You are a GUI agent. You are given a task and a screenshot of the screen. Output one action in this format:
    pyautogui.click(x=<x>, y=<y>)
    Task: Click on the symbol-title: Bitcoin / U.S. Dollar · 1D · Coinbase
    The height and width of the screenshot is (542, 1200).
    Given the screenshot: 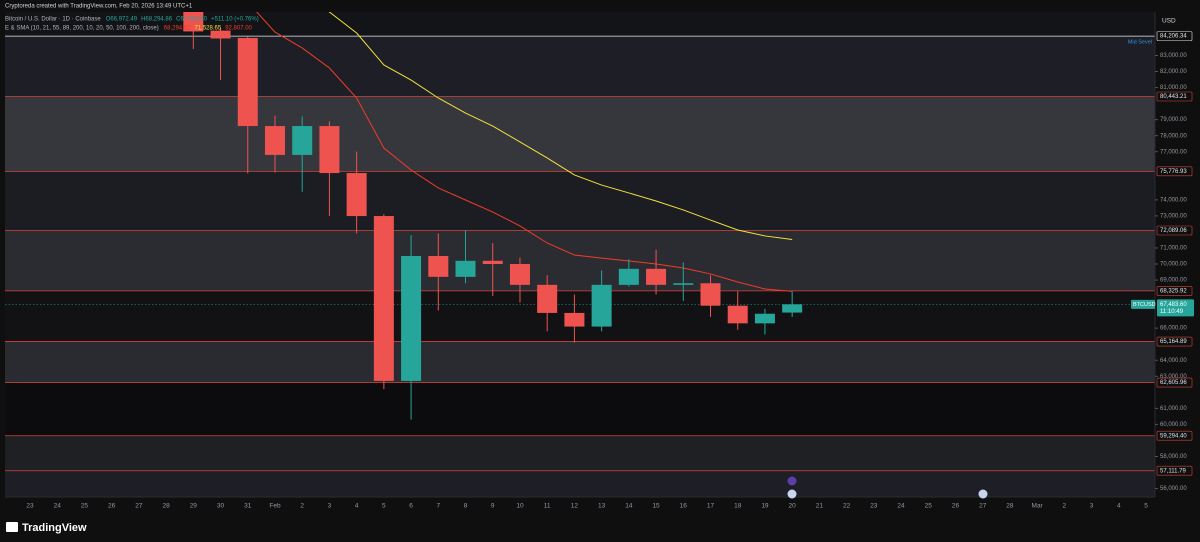 What is the action you would take?
    pyautogui.click(x=53, y=20)
    